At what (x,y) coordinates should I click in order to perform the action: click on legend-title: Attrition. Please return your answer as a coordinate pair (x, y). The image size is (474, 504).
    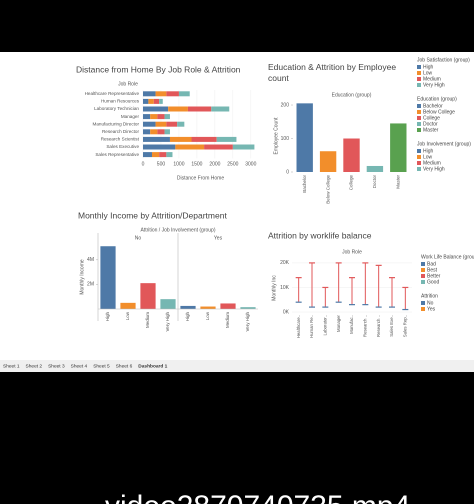
    Looking at the image, I should click on (429, 296).